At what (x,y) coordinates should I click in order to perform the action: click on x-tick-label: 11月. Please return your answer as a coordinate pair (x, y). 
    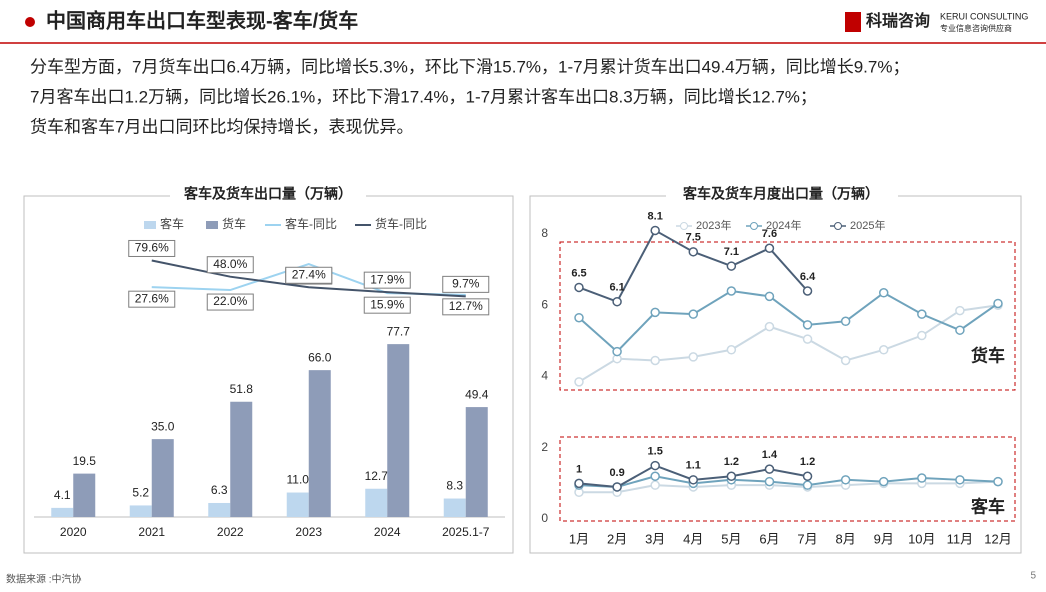
    Looking at the image, I should click on (960, 538).